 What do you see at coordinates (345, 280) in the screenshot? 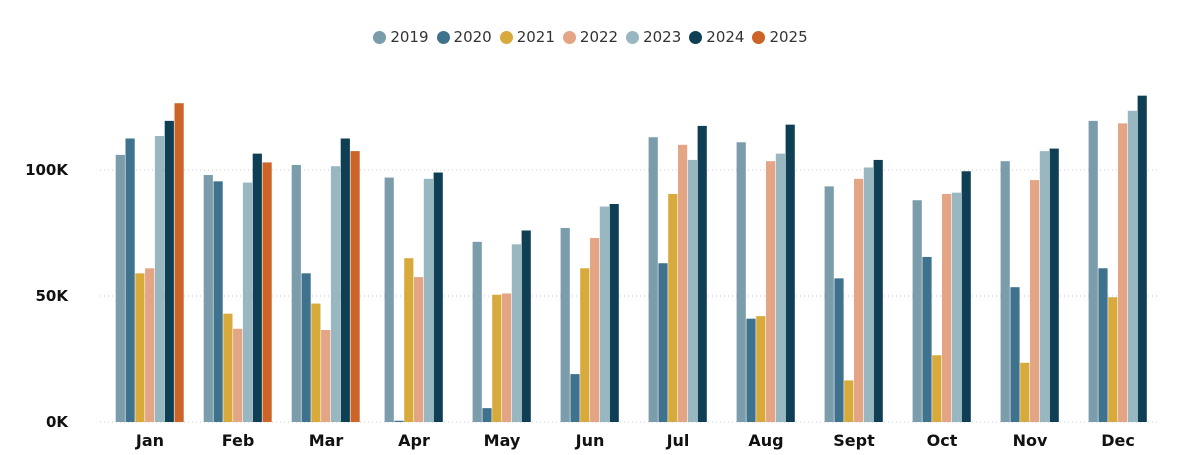
I see `bar-mar-2024` at bounding box center [345, 280].